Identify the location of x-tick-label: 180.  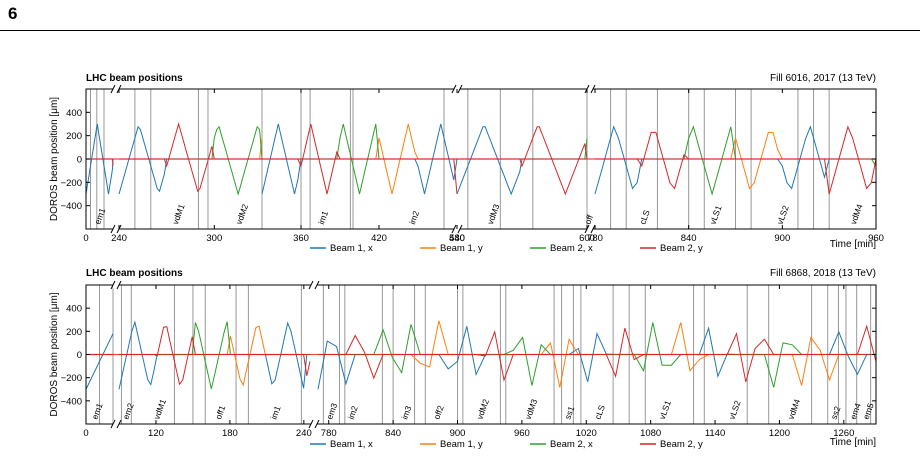
(230, 433).